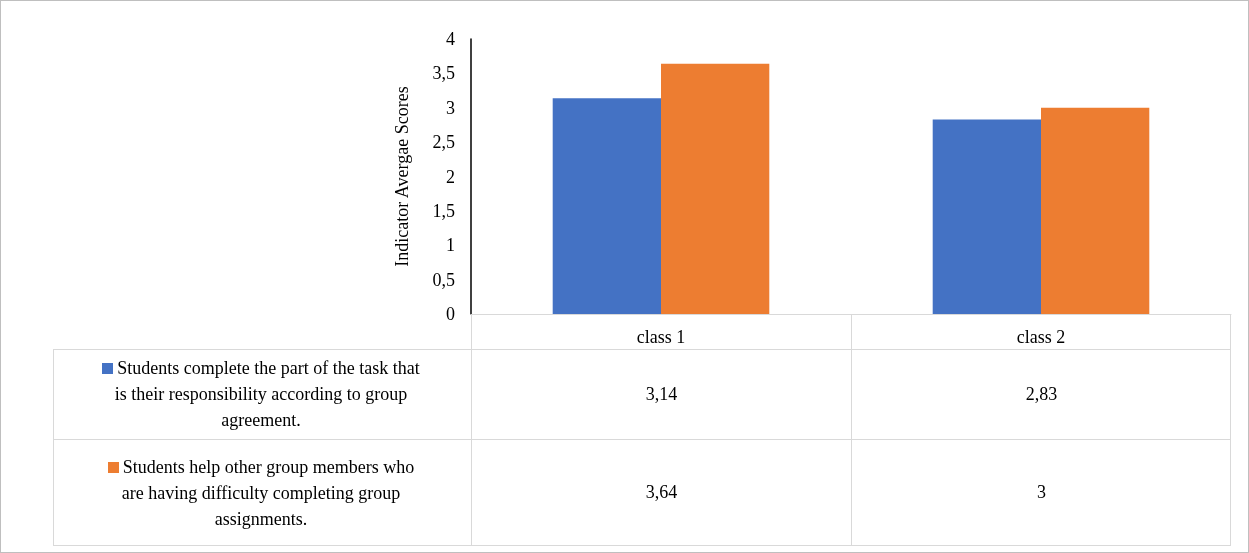 The image size is (1249, 553). What do you see at coordinates (661, 394) in the screenshot?
I see `data-label: 3,14` at bounding box center [661, 394].